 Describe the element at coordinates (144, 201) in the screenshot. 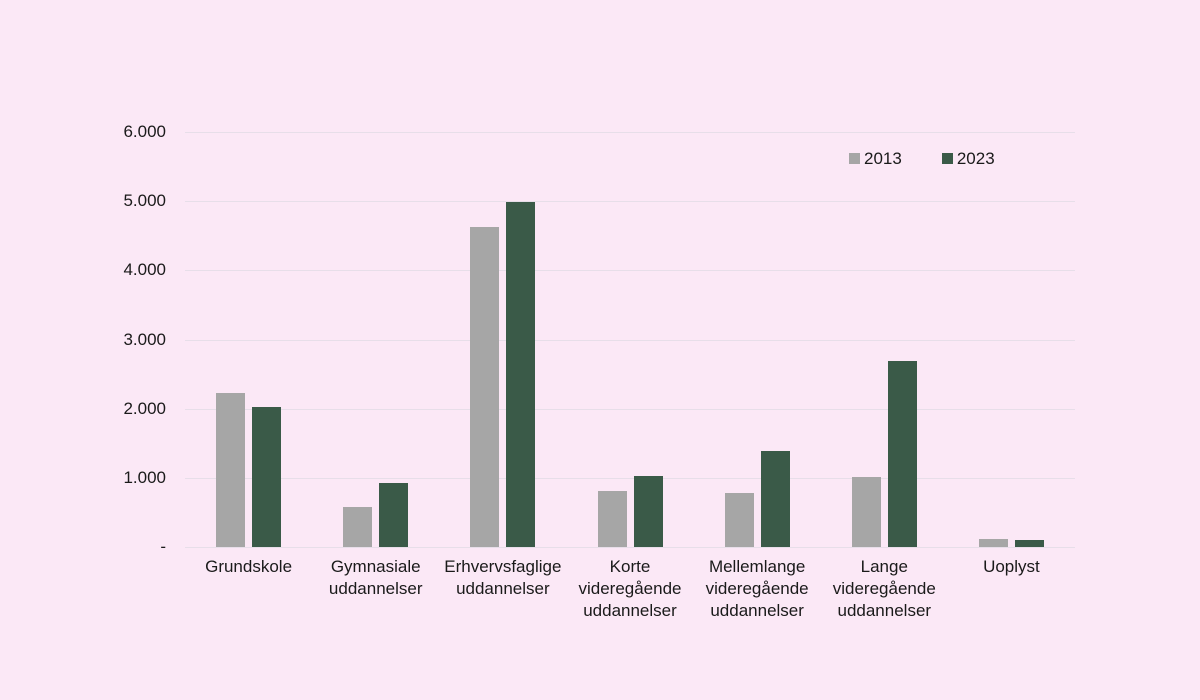

I see `y-tick-label: 5.000` at that location.